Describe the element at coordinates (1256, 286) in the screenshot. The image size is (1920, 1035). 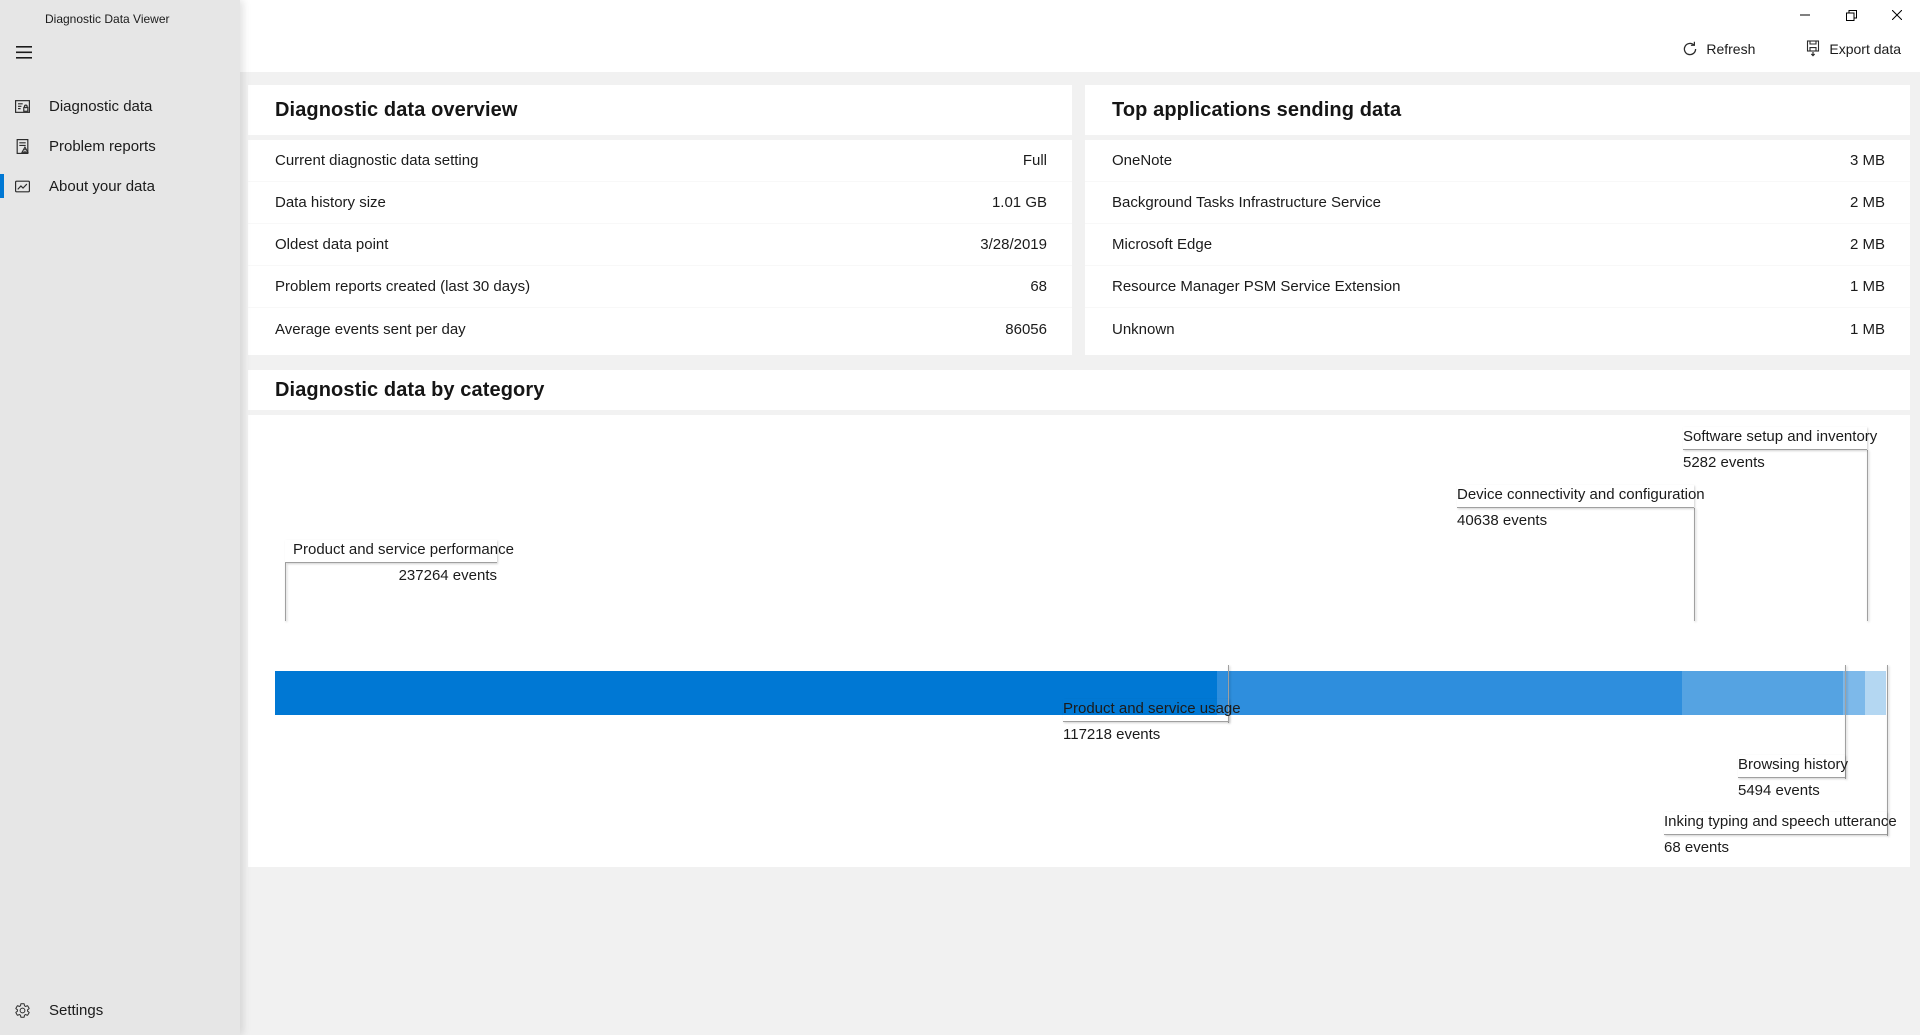
I see `row-label: Resource Manager PSM Service Extension` at that location.